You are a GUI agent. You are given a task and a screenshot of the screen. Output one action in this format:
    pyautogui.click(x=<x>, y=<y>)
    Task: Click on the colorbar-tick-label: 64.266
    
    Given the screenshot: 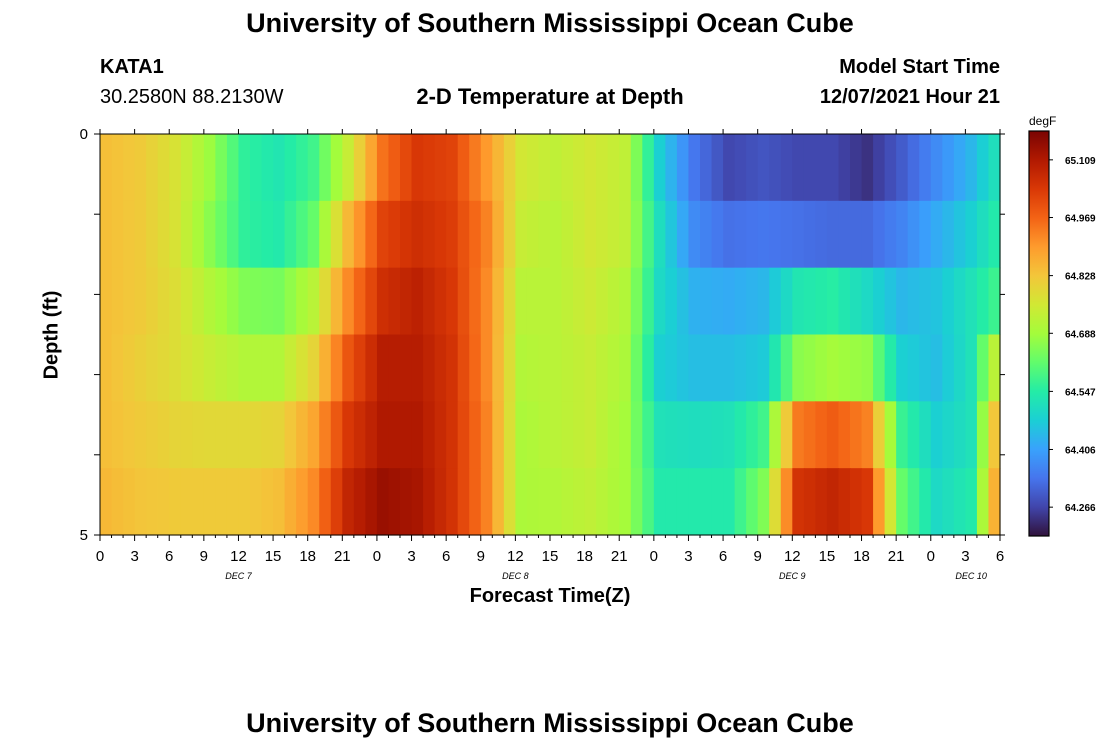 What is the action you would take?
    pyautogui.click(x=1080, y=508)
    